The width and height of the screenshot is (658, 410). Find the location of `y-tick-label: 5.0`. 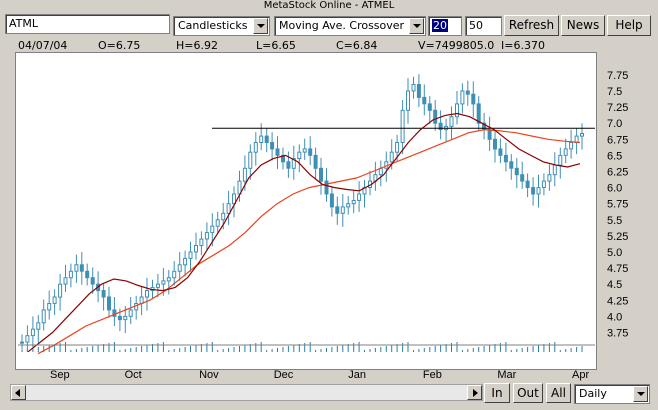

y-tick-label: 5.0 is located at coordinates (614, 253).